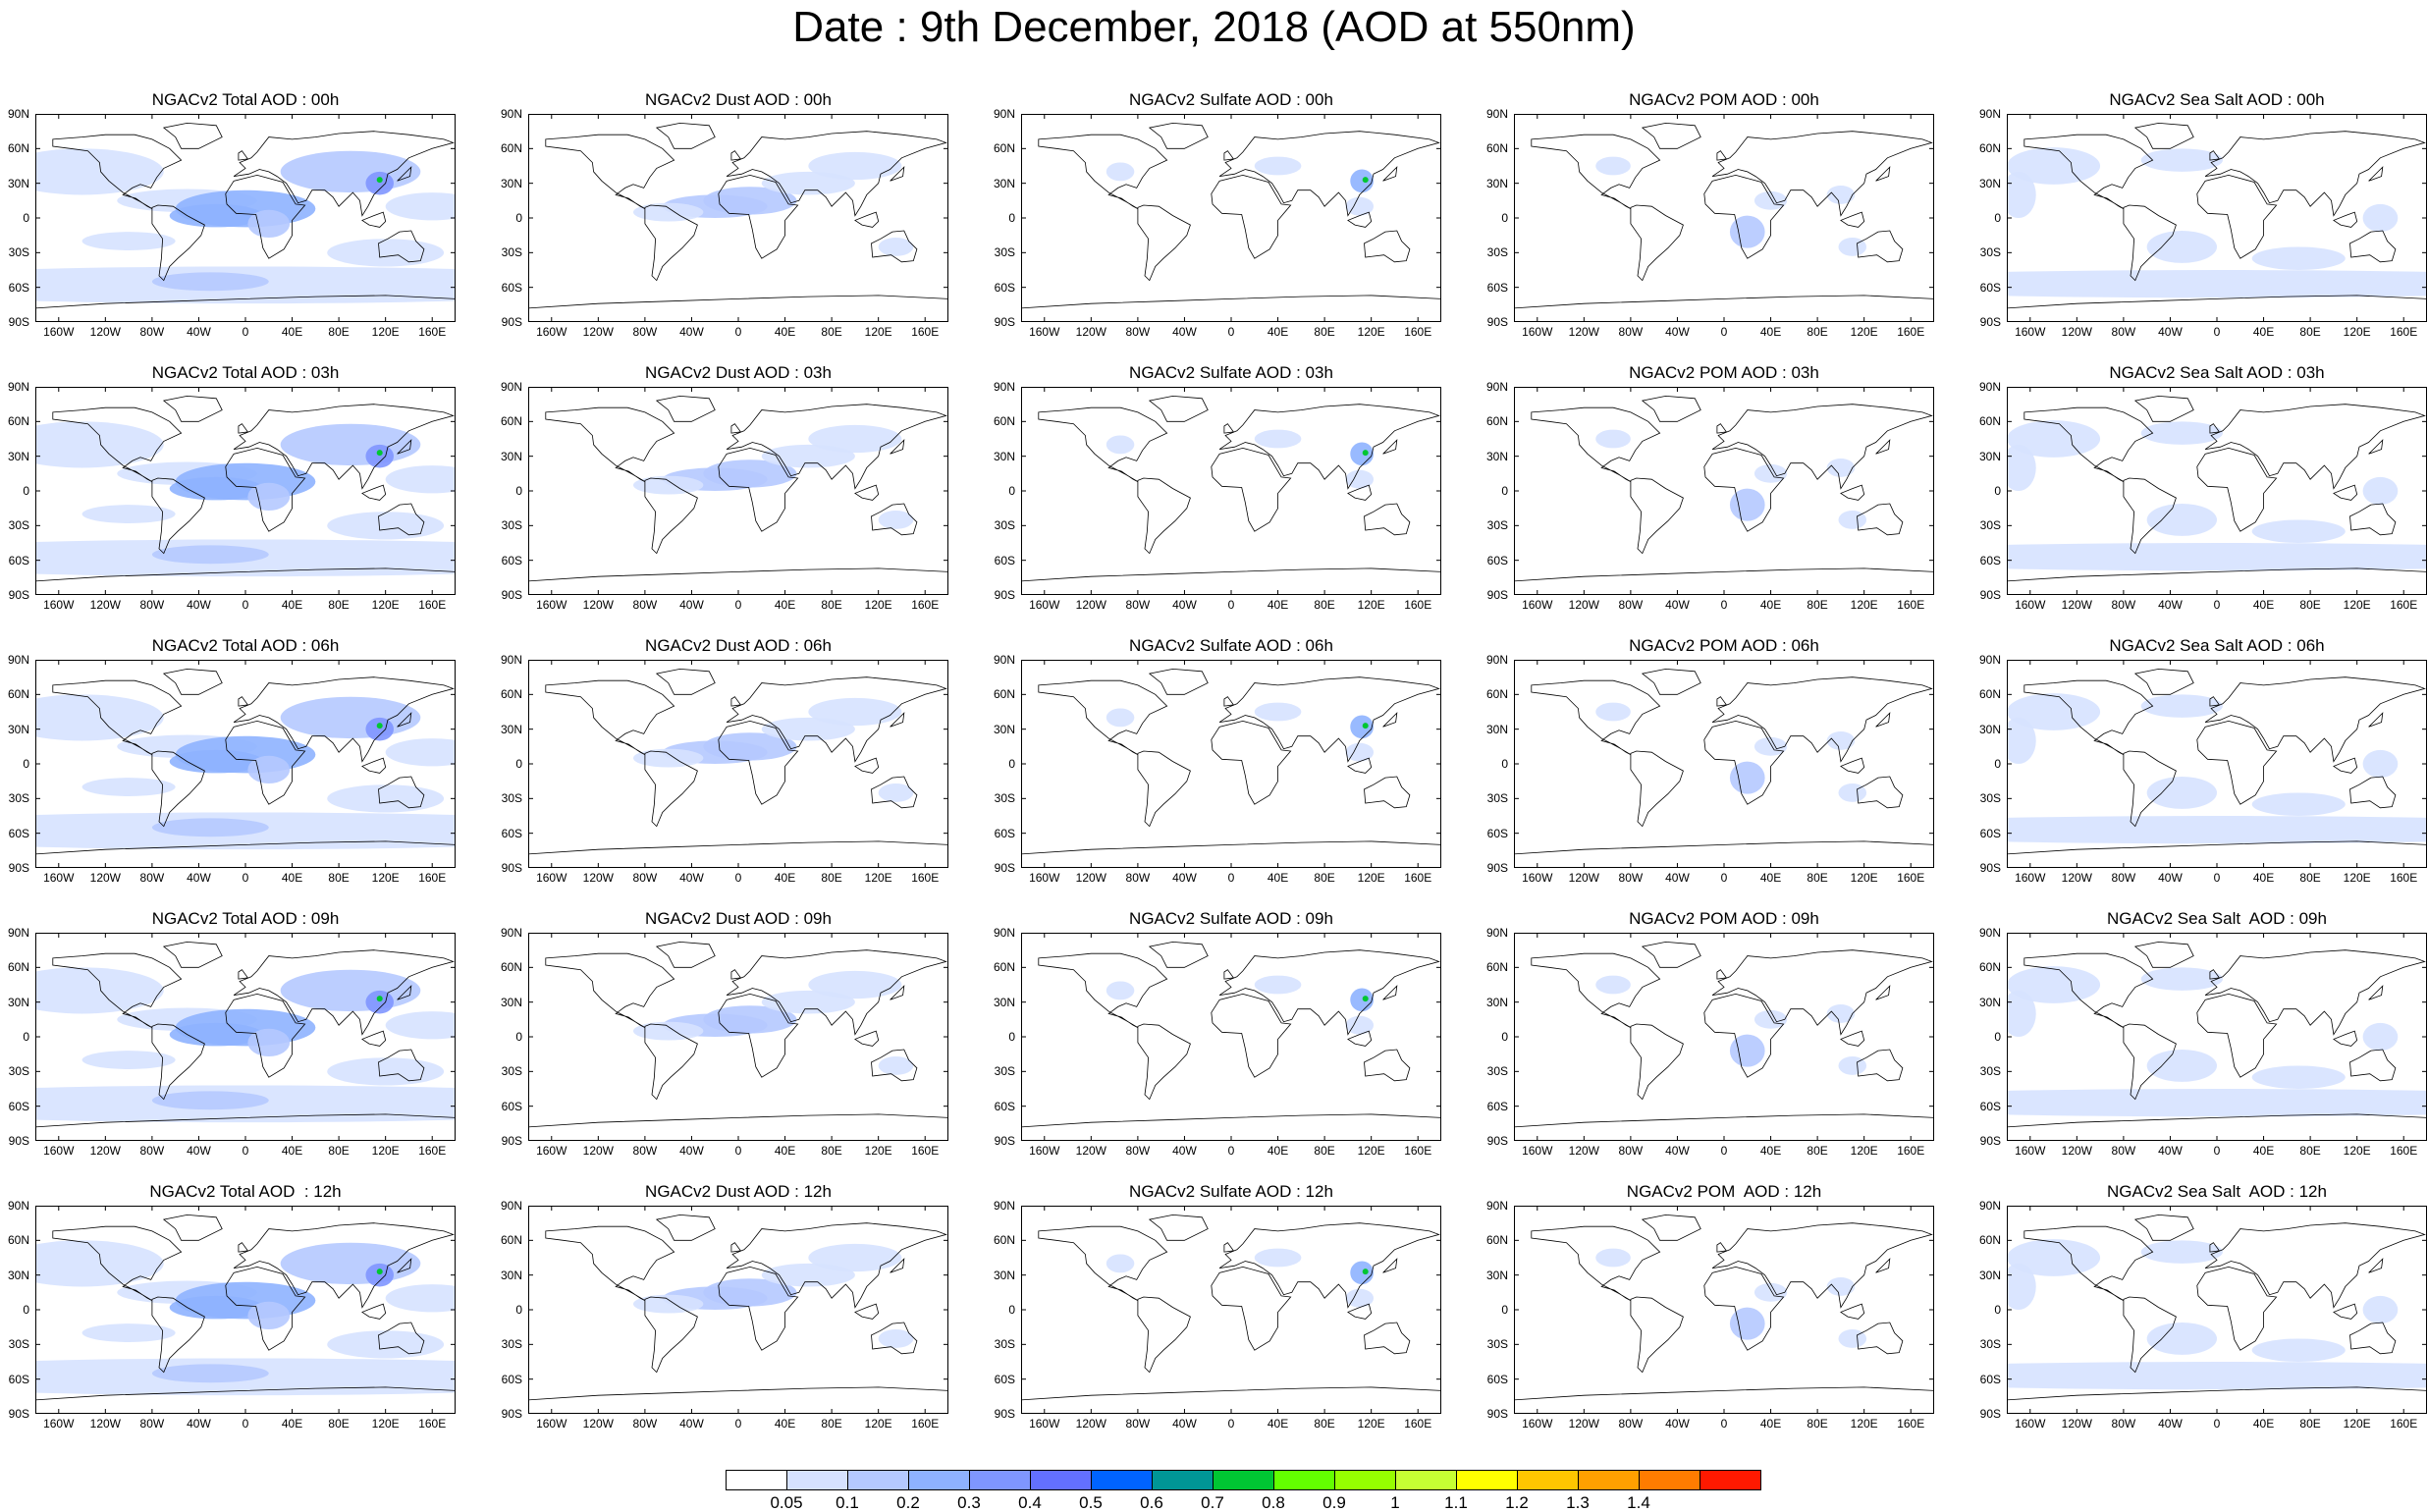  Describe the element at coordinates (1030, 1502) in the screenshot. I see `colorbar-label: 0.4` at that location.